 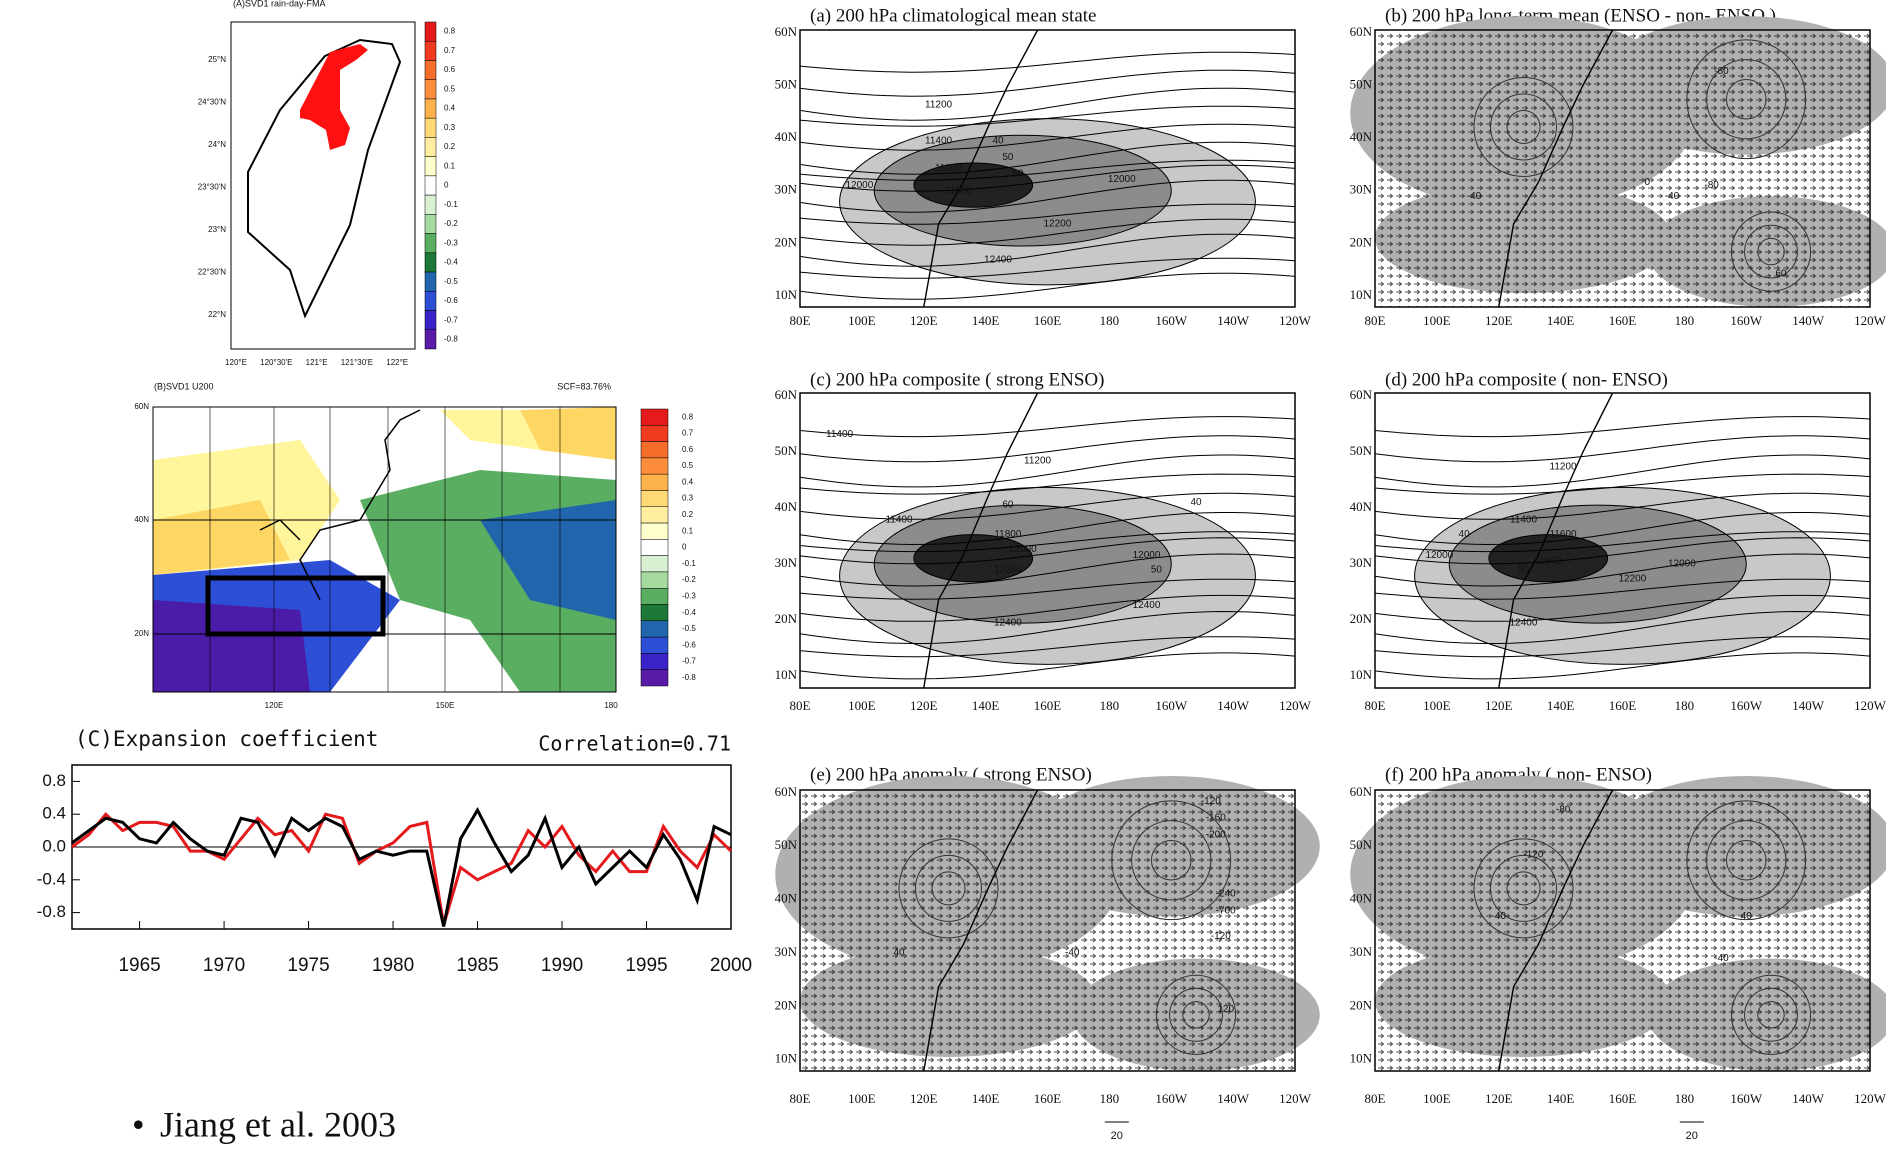 I want to click on contour-label: -700, so click(x=1226, y=910).